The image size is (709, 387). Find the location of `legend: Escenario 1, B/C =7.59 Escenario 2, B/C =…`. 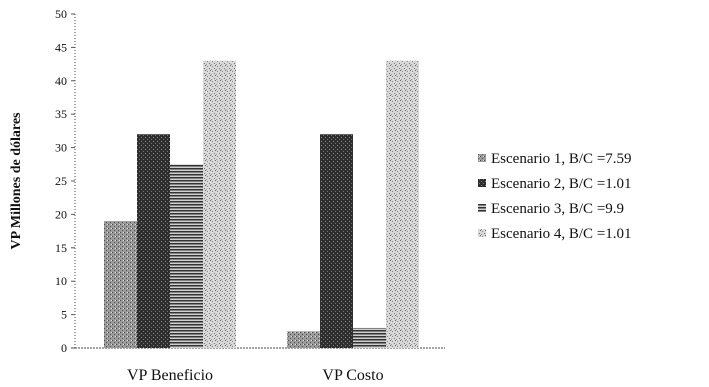

legend: Escenario 1, B/C =7.59 Escenario 2, B/C =… is located at coordinates (555, 196).